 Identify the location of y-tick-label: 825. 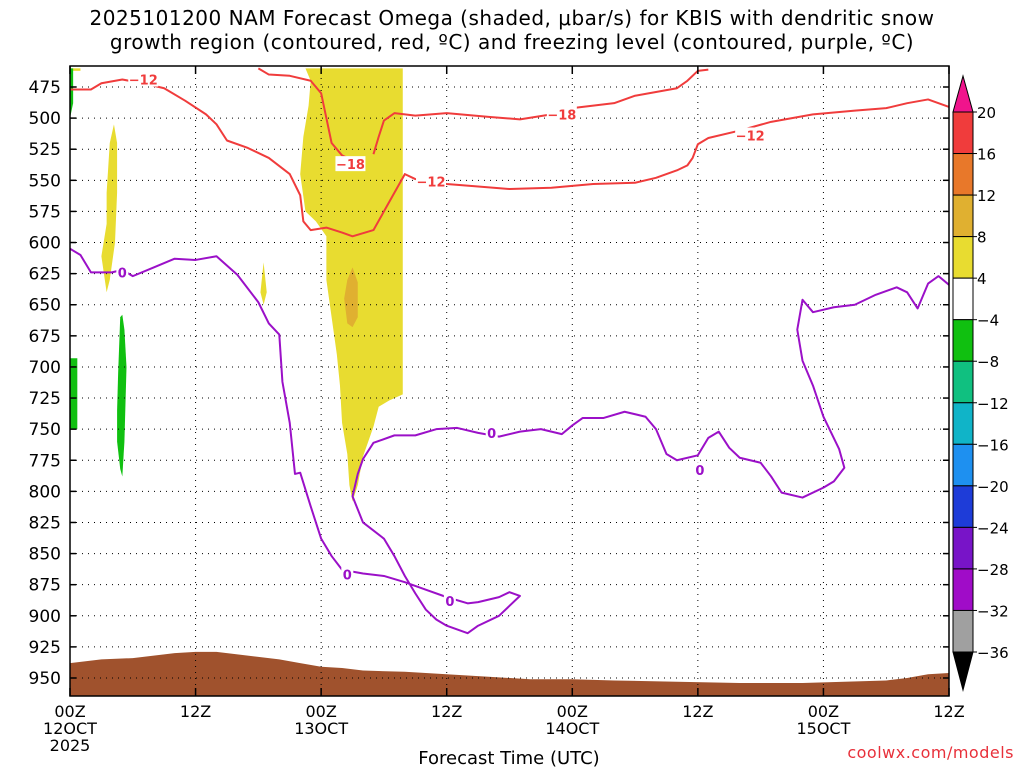
(45, 523).